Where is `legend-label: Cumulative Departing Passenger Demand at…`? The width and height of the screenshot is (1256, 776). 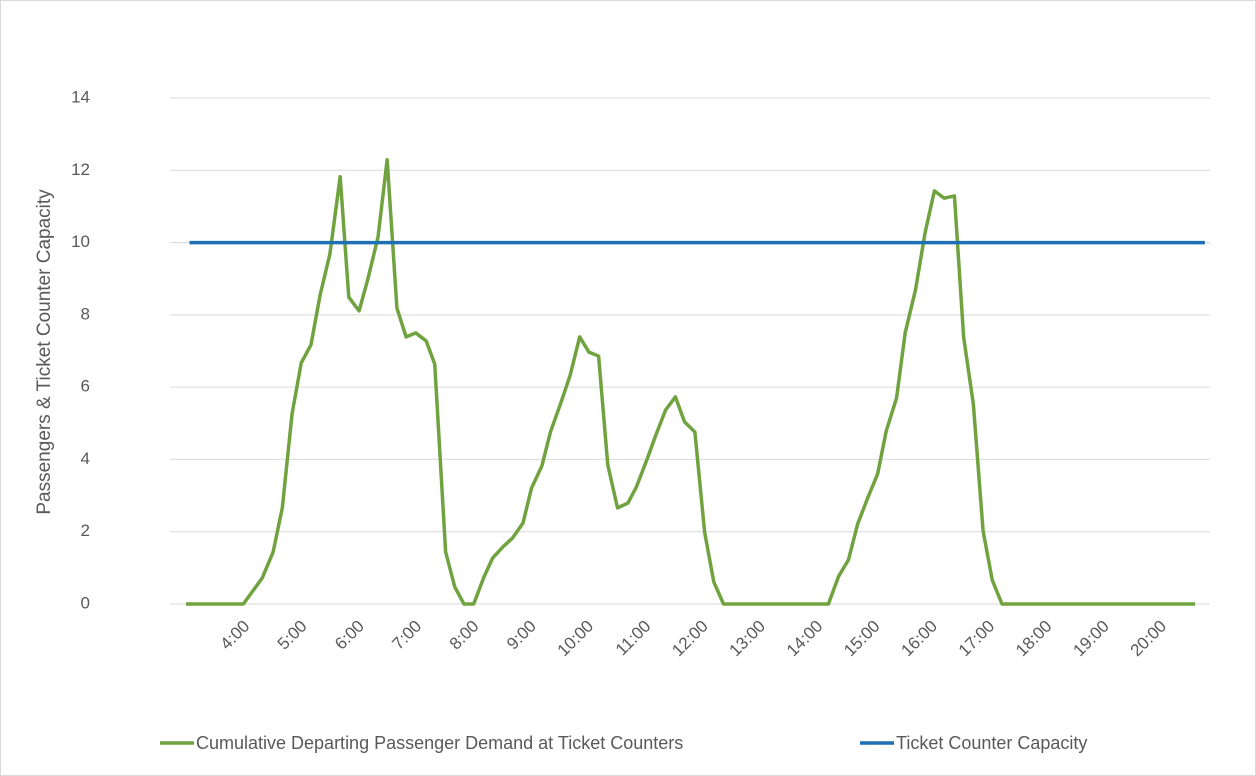 legend-label: Cumulative Departing Passenger Demand at… is located at coordinates (439, 743).